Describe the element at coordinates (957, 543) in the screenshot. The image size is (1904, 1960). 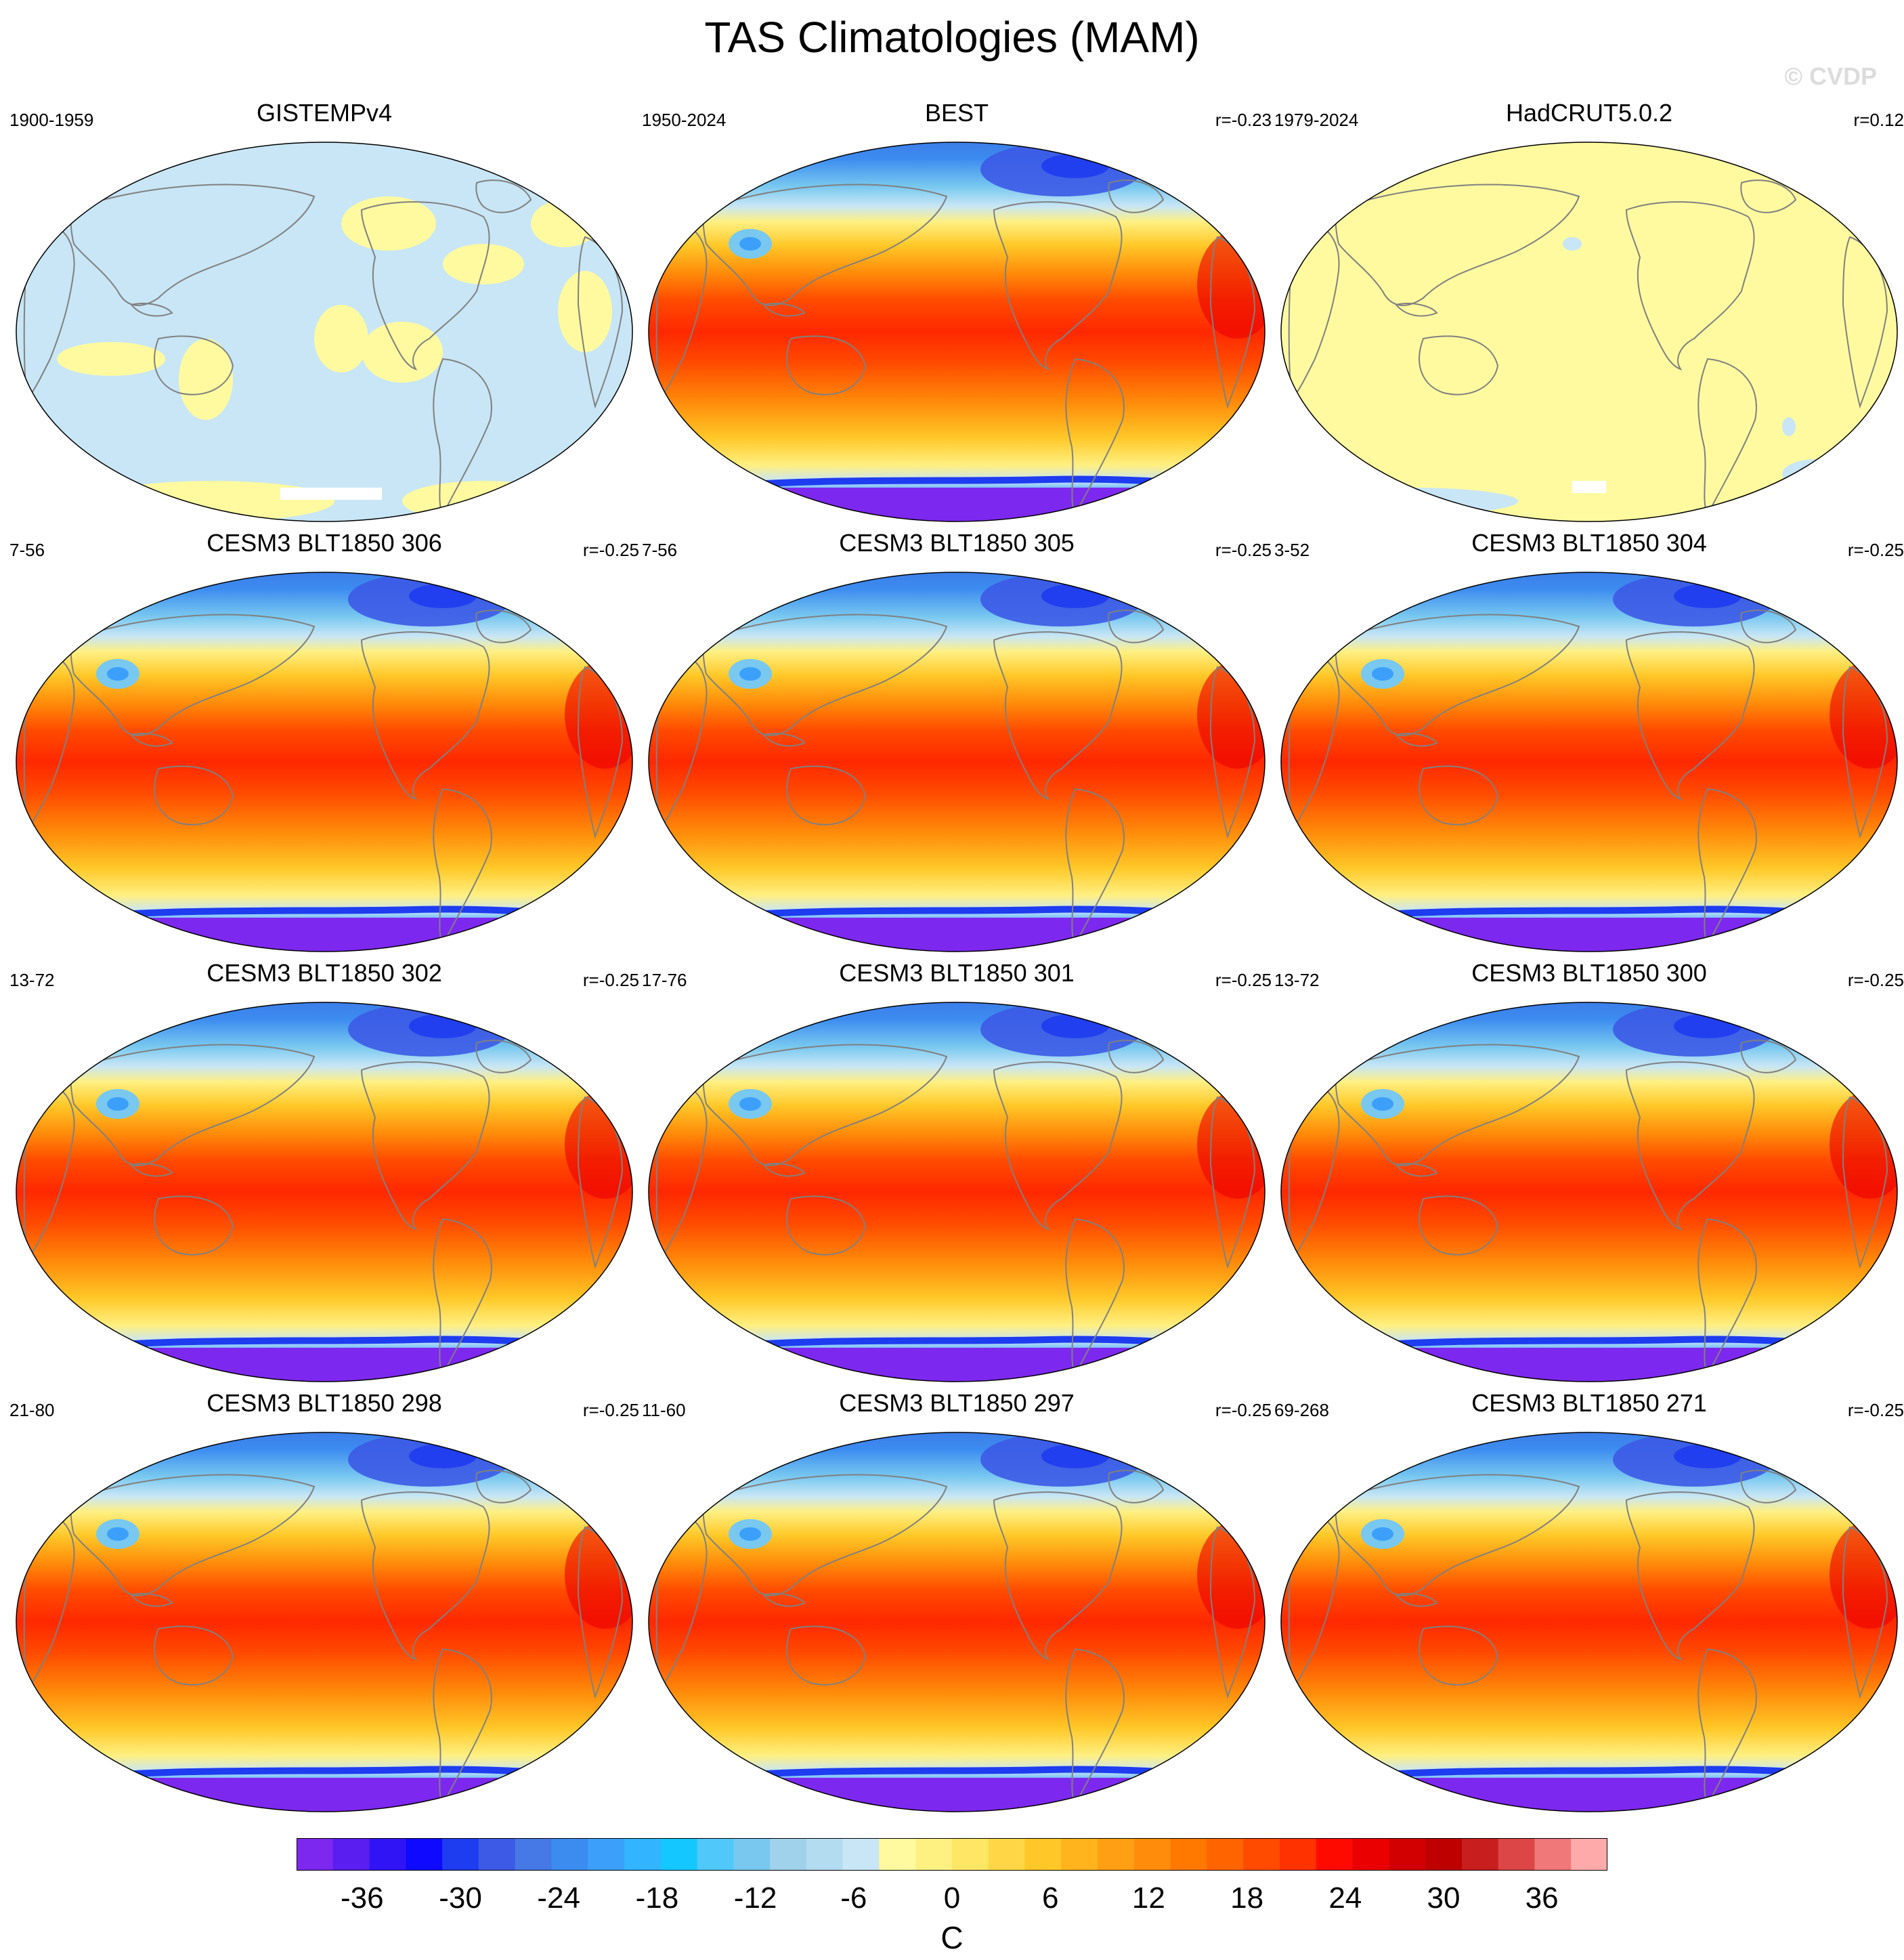
I see `panel-title: CESM3 BLT1850 305` at that location.